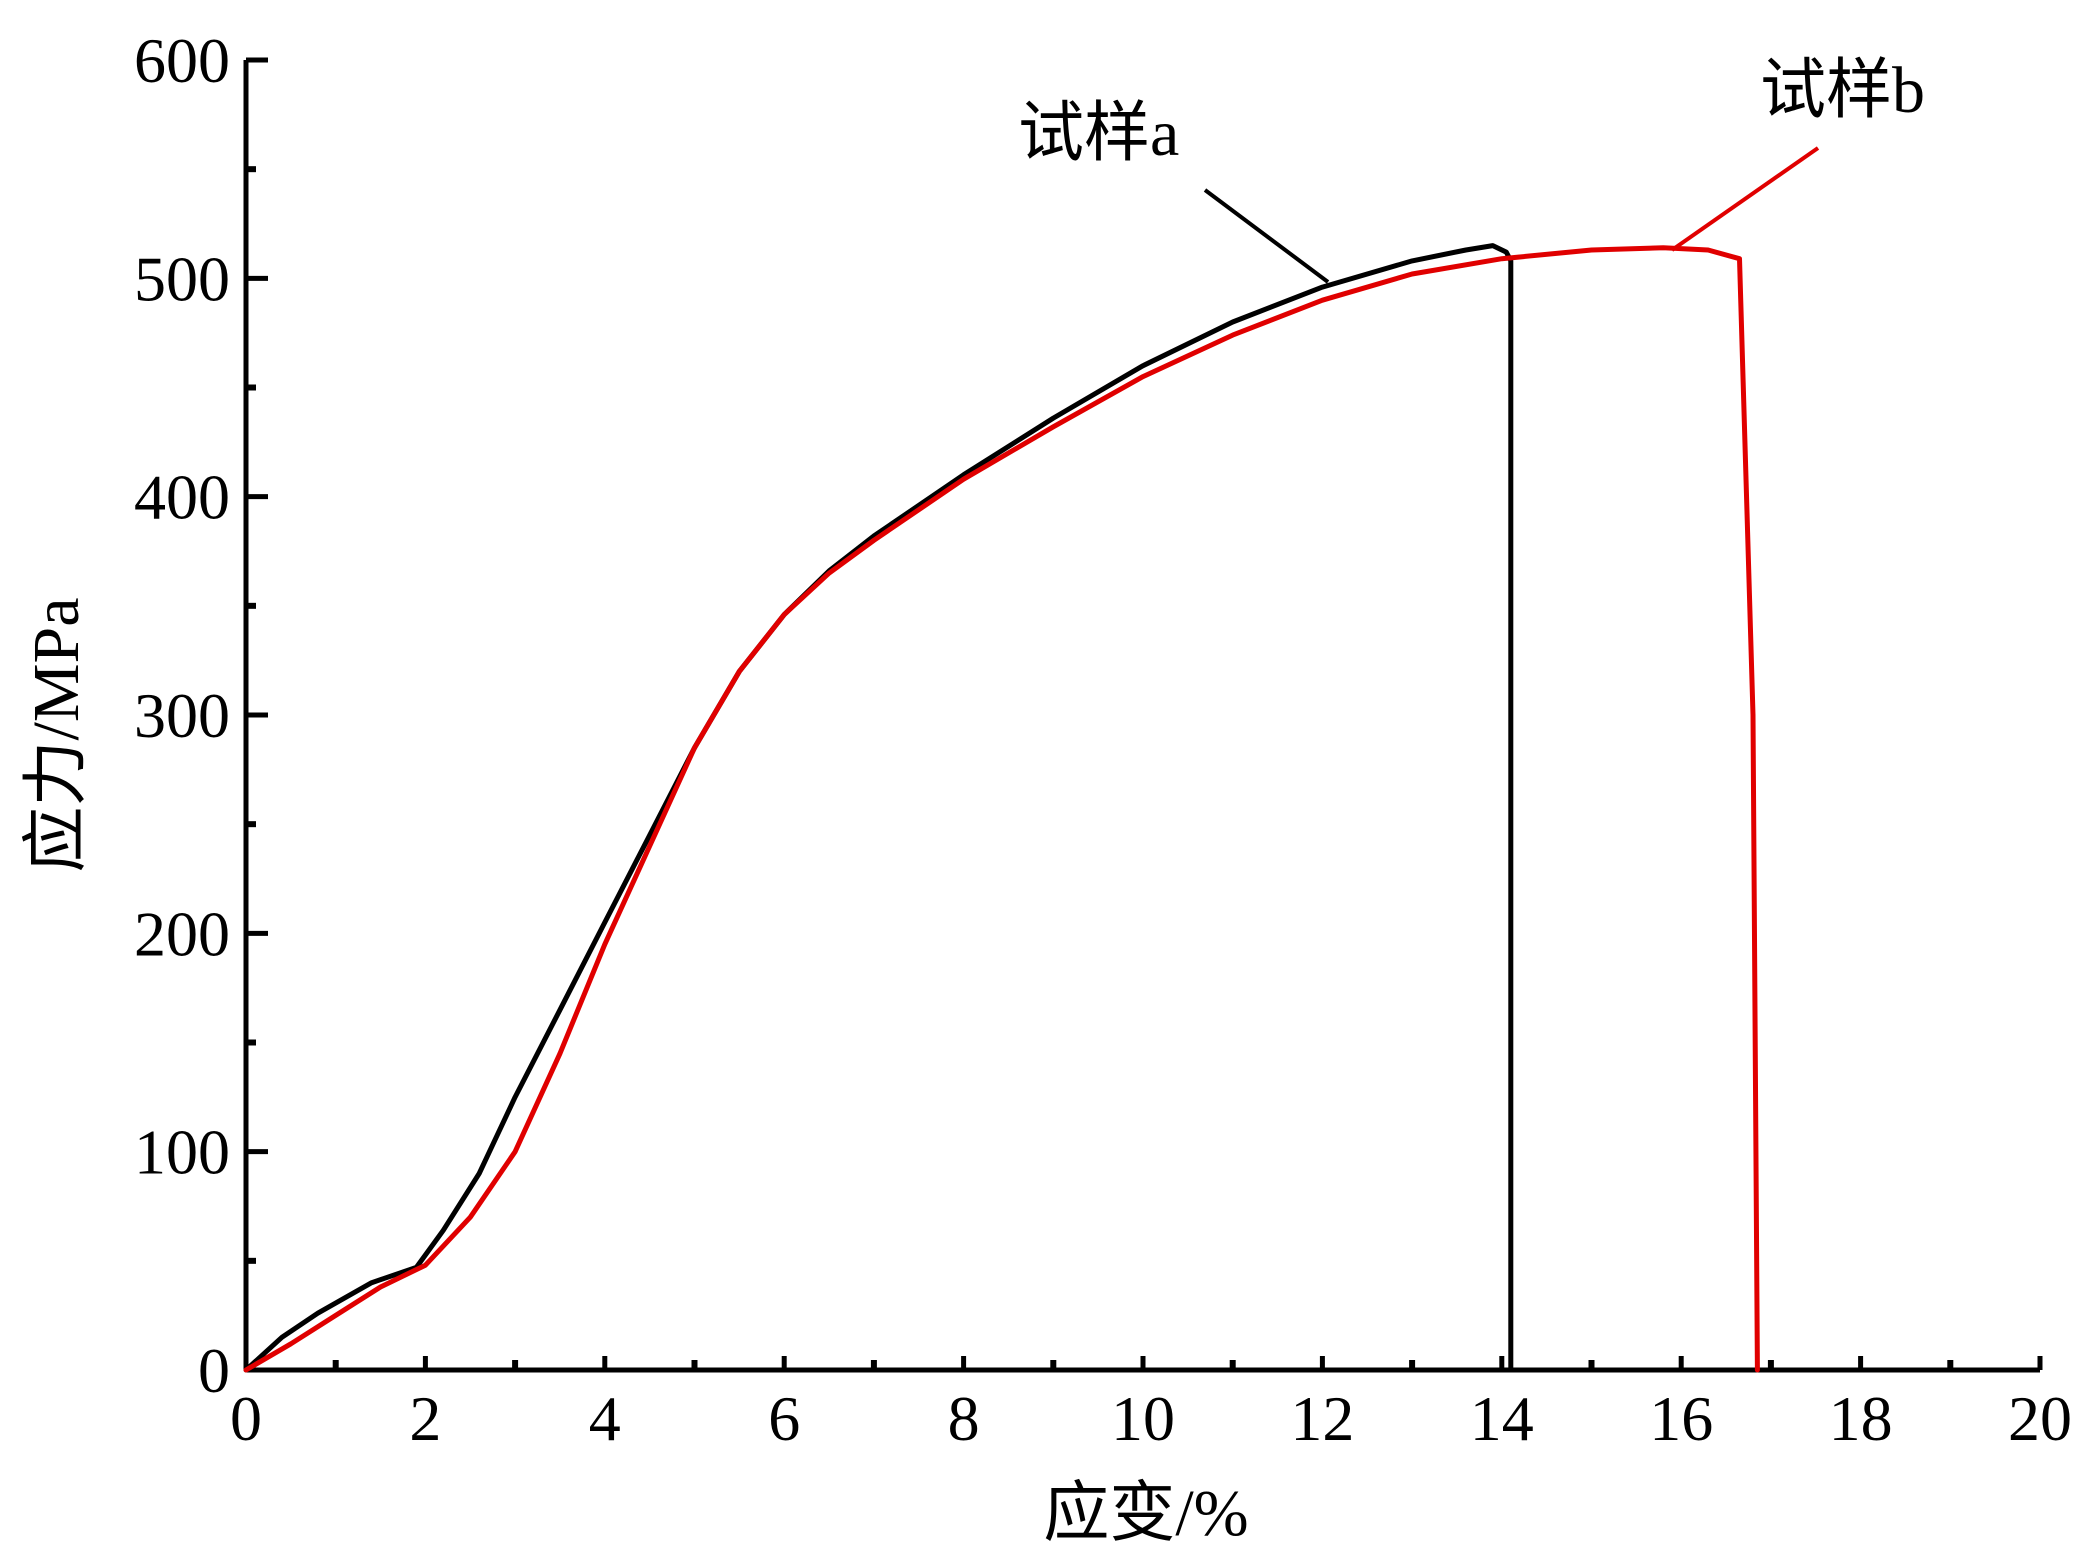  I want to click on x-tick-label: 0, so click(246, 1418).